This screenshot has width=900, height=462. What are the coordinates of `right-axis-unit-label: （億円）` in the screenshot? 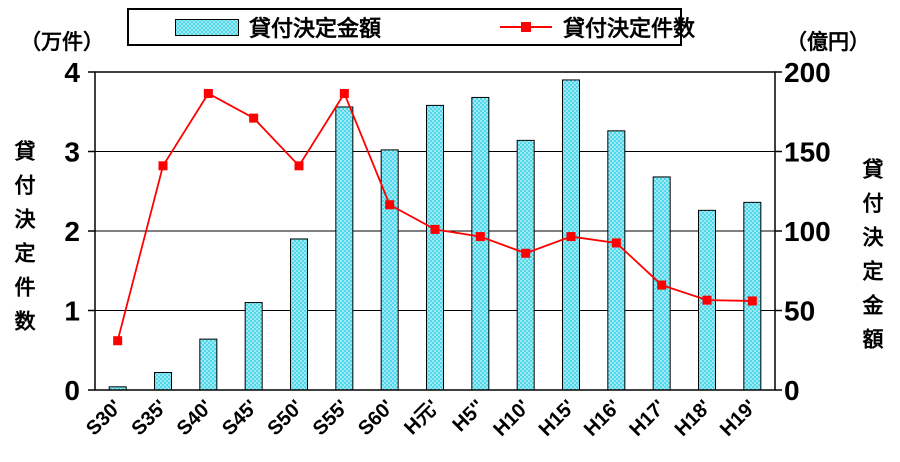 It's located at (828, 42).